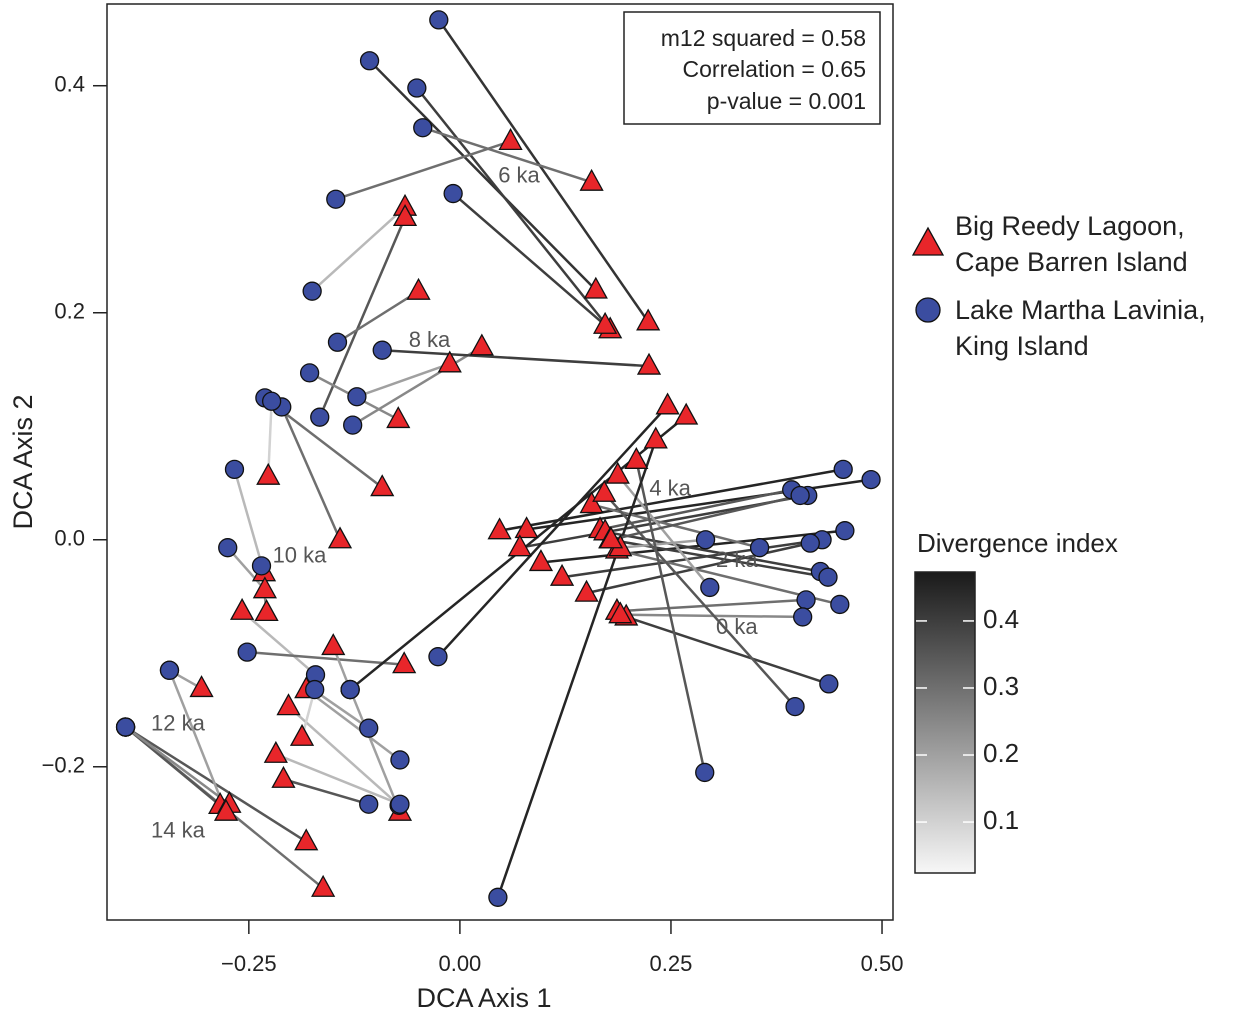 This screenshot has height=1022, width=1250. I want to click on colorbar-tick-label: 0.4, so click(1001, 619).